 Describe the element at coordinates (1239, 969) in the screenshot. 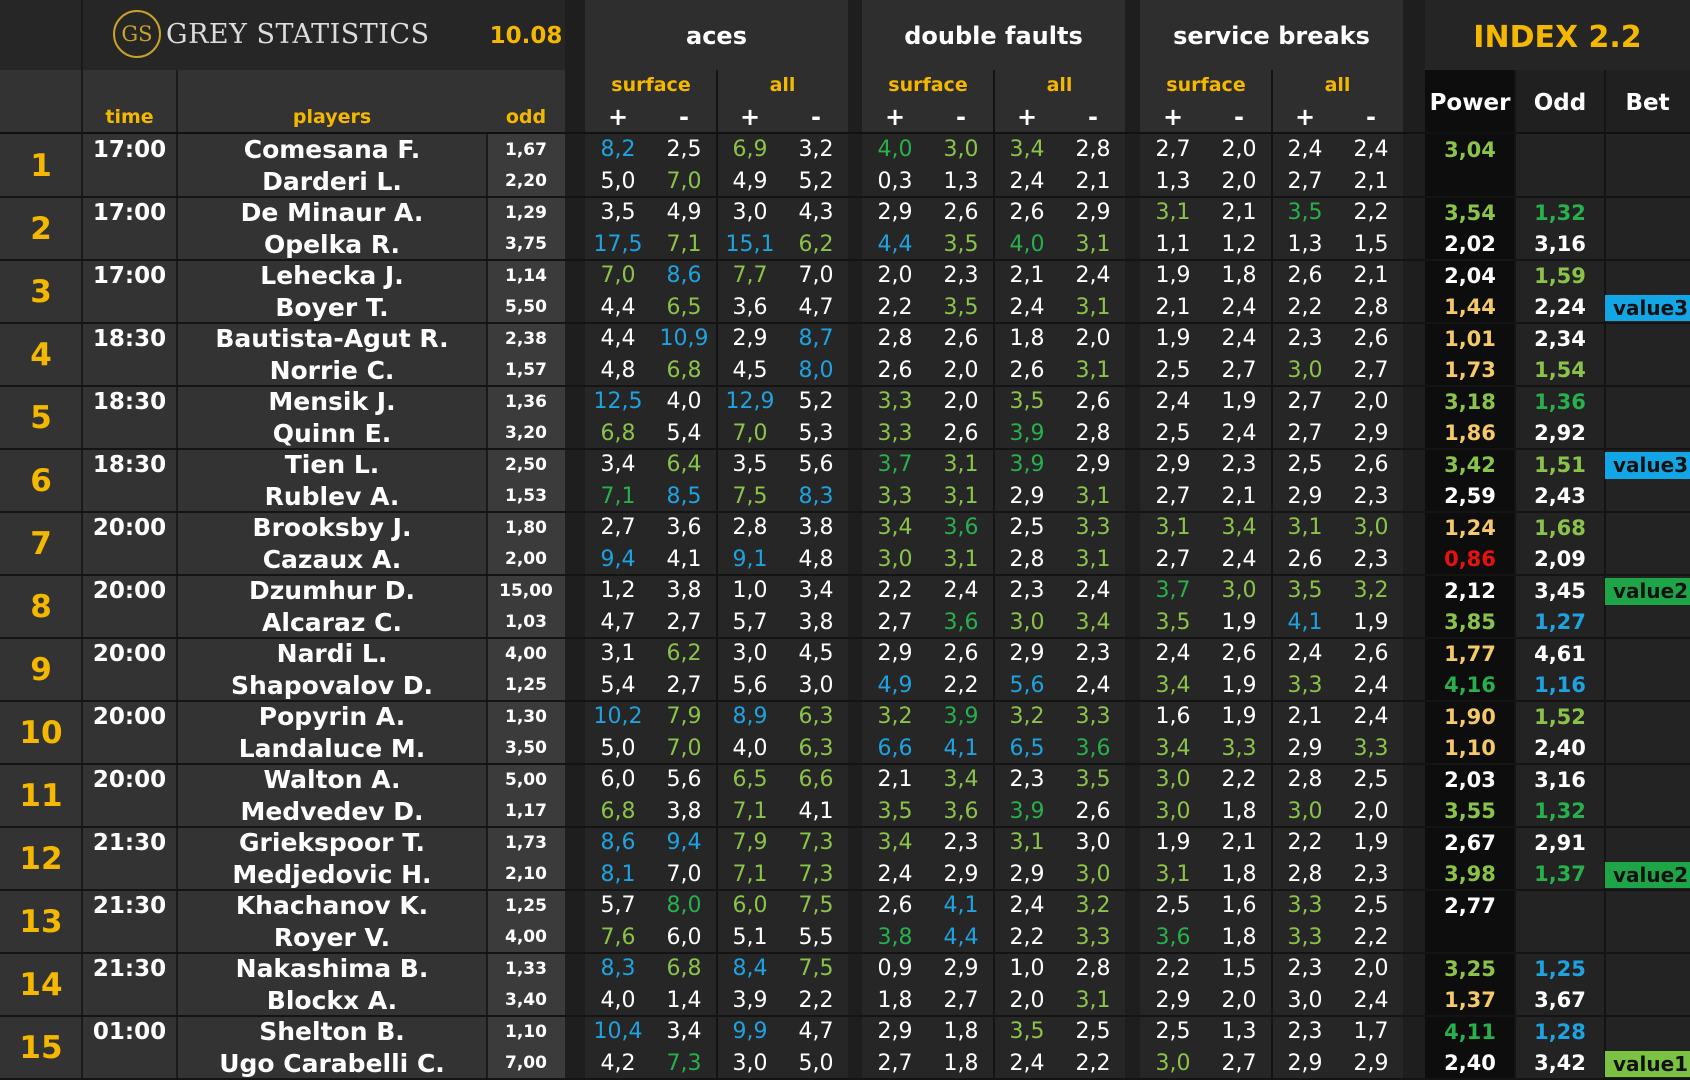

I see `stat-value: 1,5` at that location.